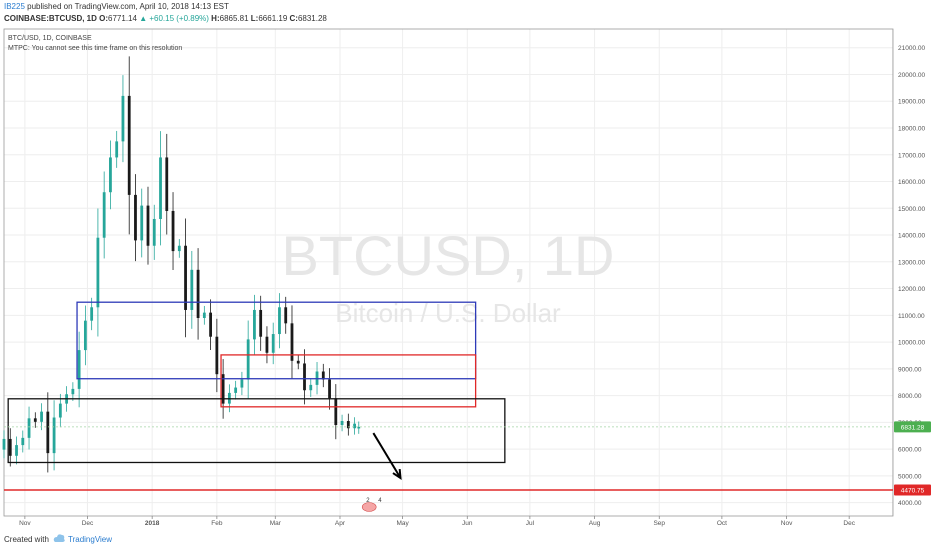 This screenshot has width=932, height=550. Describe the element at coordinates (912, 272) in the screenshot. I see `price-scale-bg` at that location.